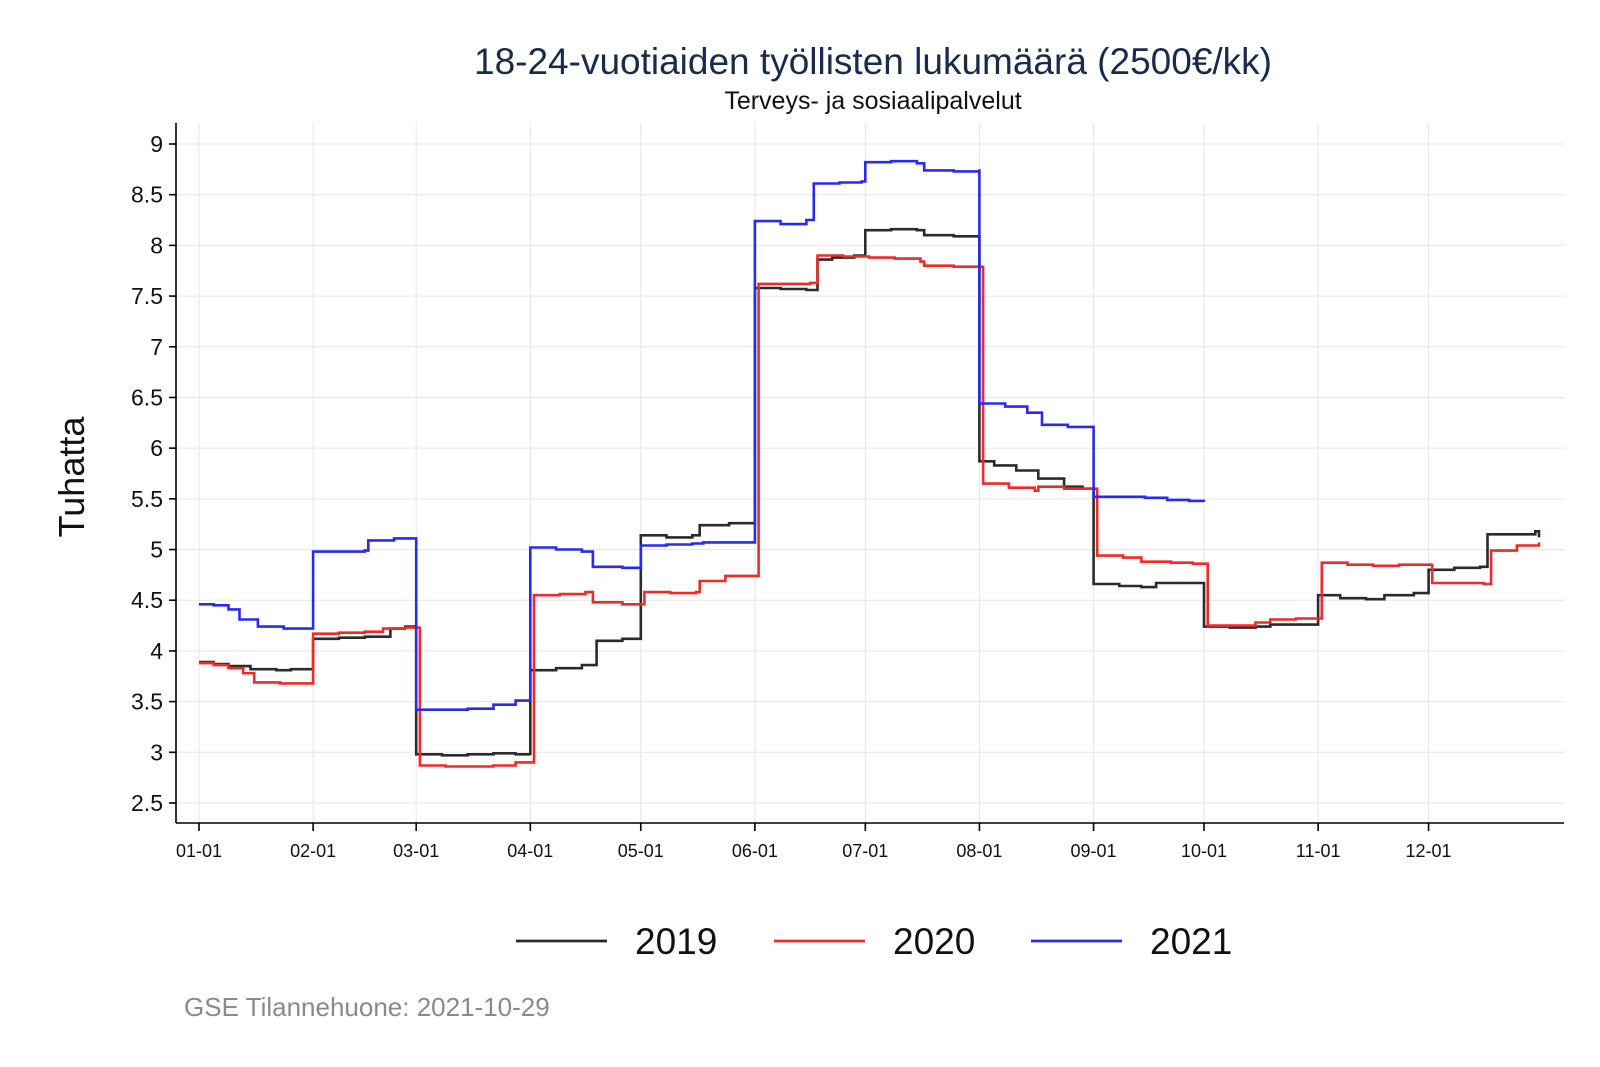  I want to click on x-tick-label: 02-01, so click(313, 851).